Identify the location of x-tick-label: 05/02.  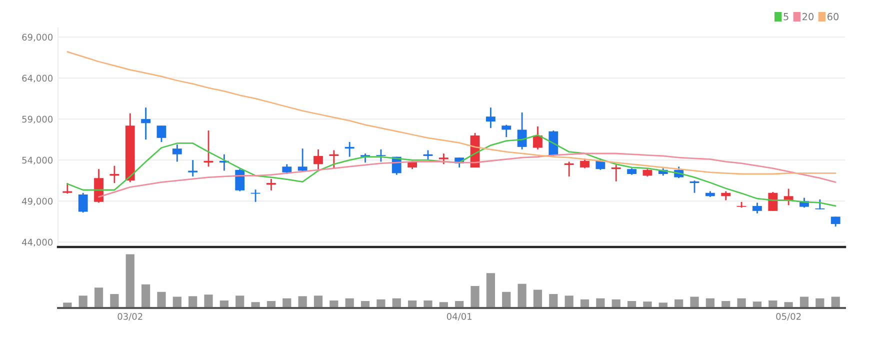
(788, 317).